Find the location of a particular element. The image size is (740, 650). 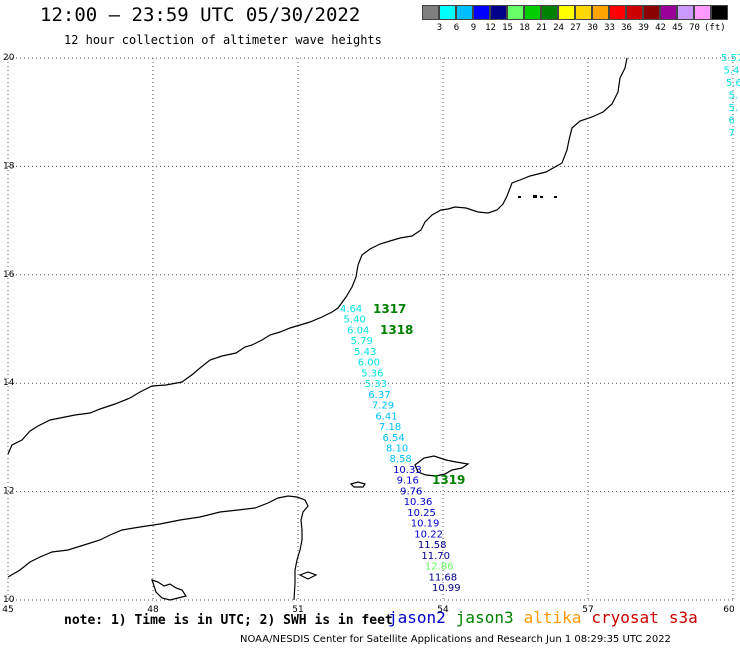

scale-tick-label: 15 is located at coordinates (507, 28).